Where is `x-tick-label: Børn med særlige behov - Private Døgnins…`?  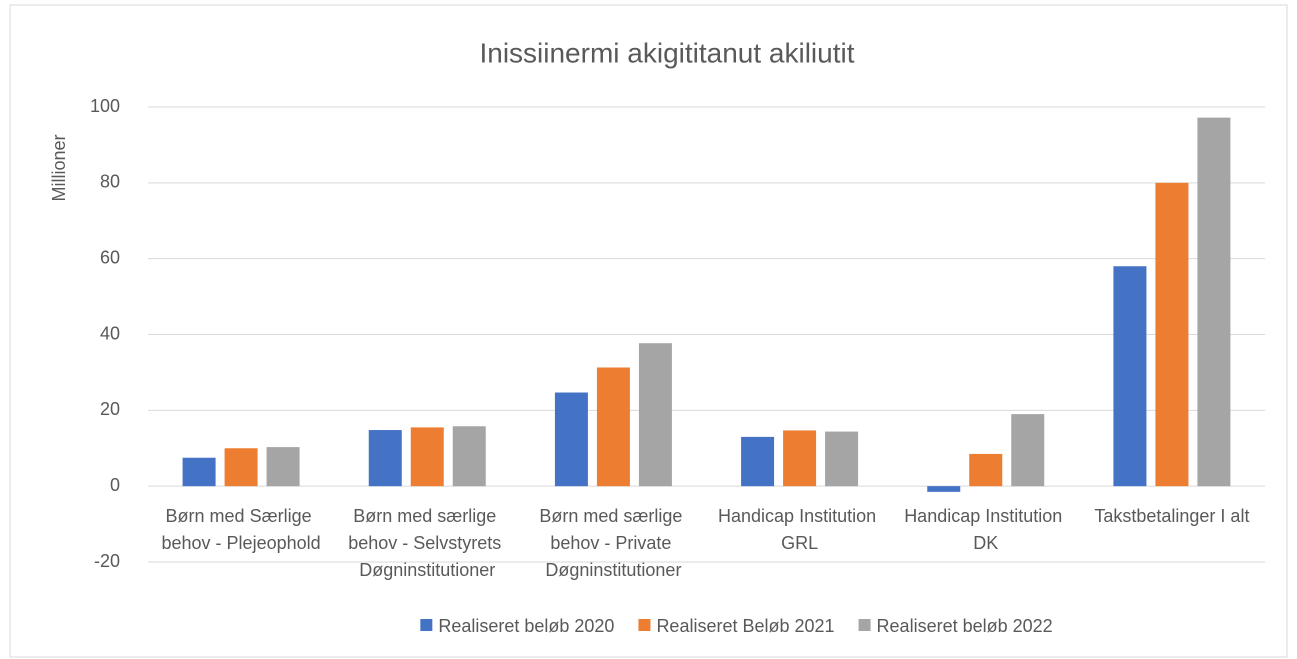 x-tick-label: Børn med særlige behov - Private Døgnins… is located at coordinates (613, 543).